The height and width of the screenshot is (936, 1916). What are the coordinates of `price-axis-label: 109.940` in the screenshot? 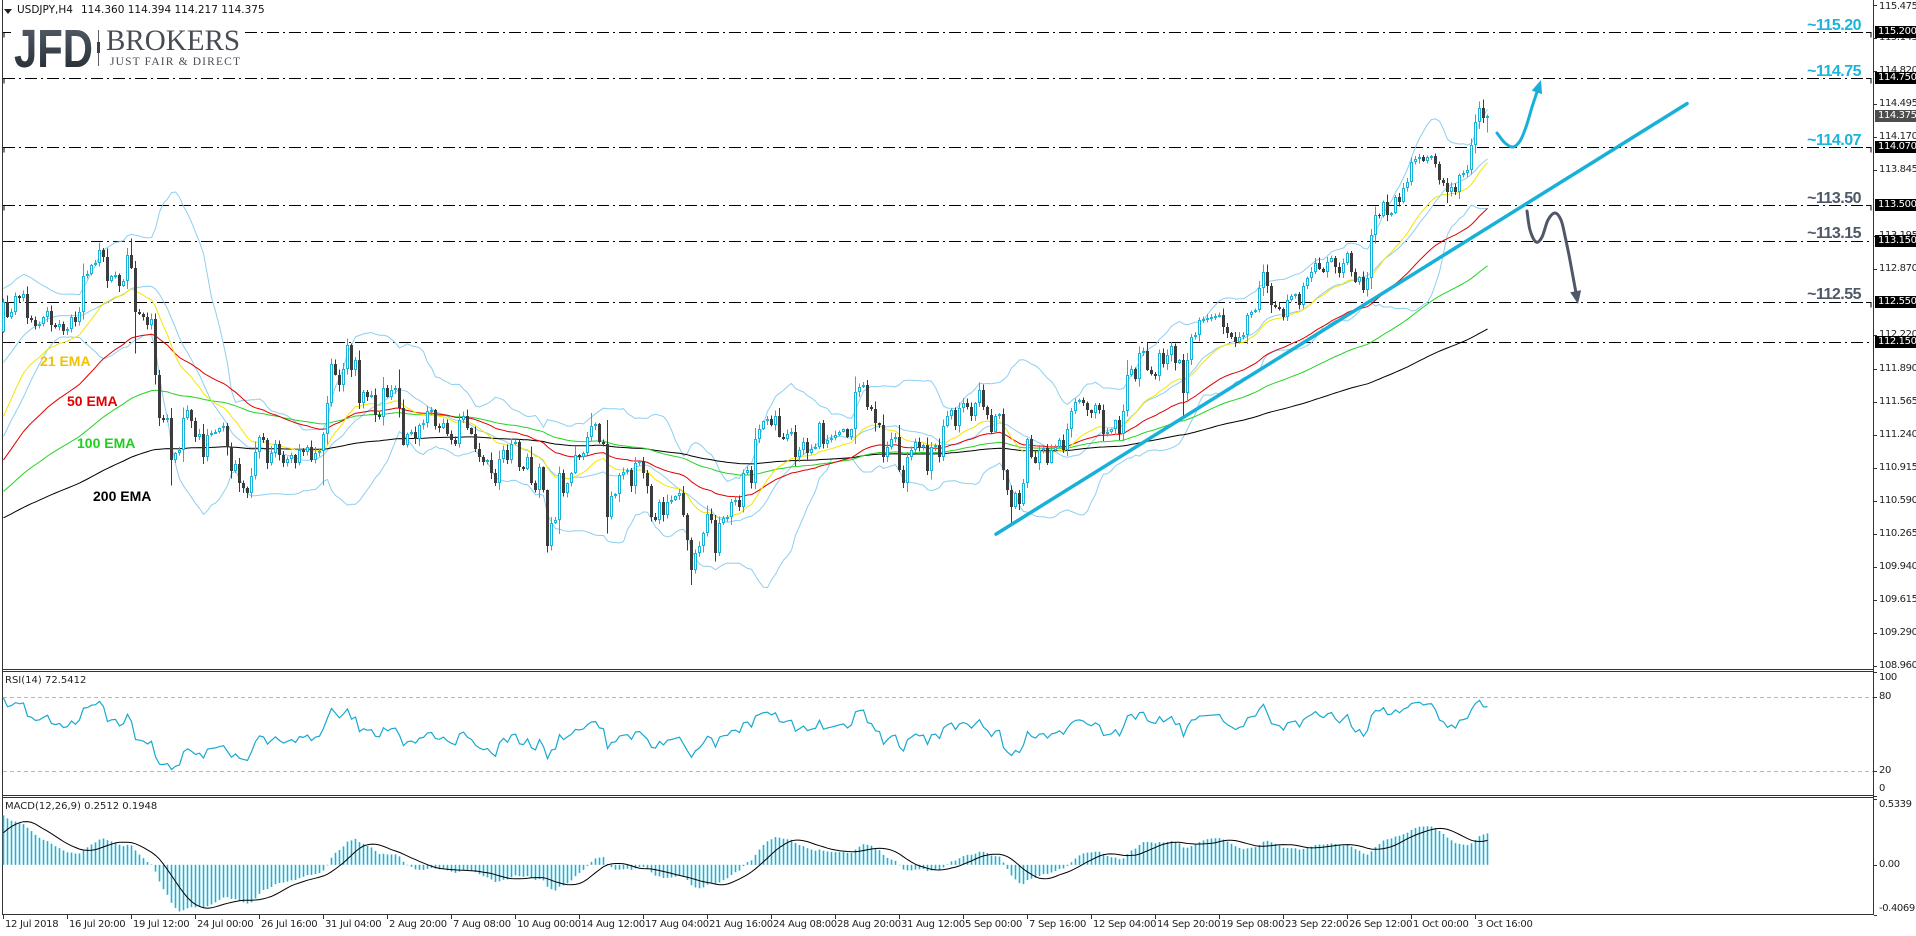 It's located at (1897, 566).